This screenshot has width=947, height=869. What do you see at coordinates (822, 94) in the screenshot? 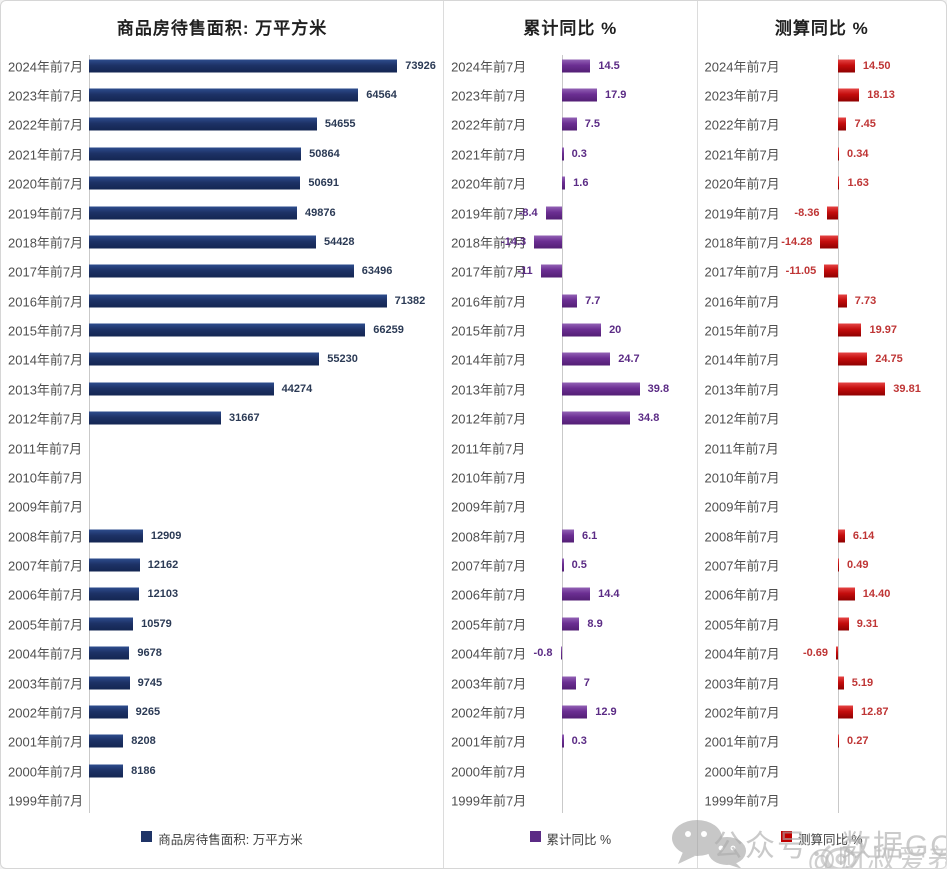
I see `chart-row: 2023年前7月 18.13` at bounding box center [822, 94].